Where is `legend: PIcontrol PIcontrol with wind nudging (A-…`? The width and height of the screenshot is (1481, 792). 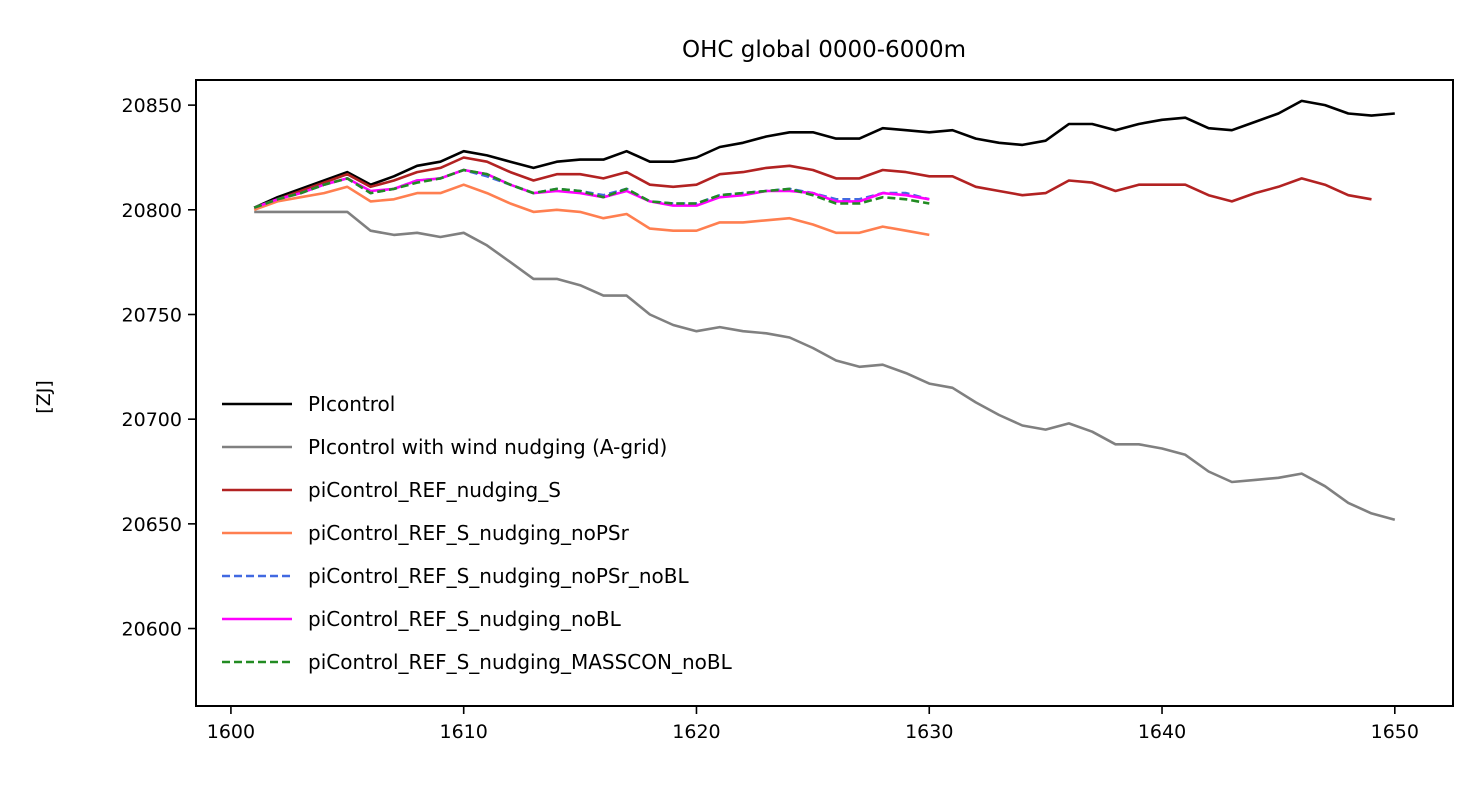
legend: PIcontrol PIcontrol with wind nudging (A-… is located at coordinates (477, 533).